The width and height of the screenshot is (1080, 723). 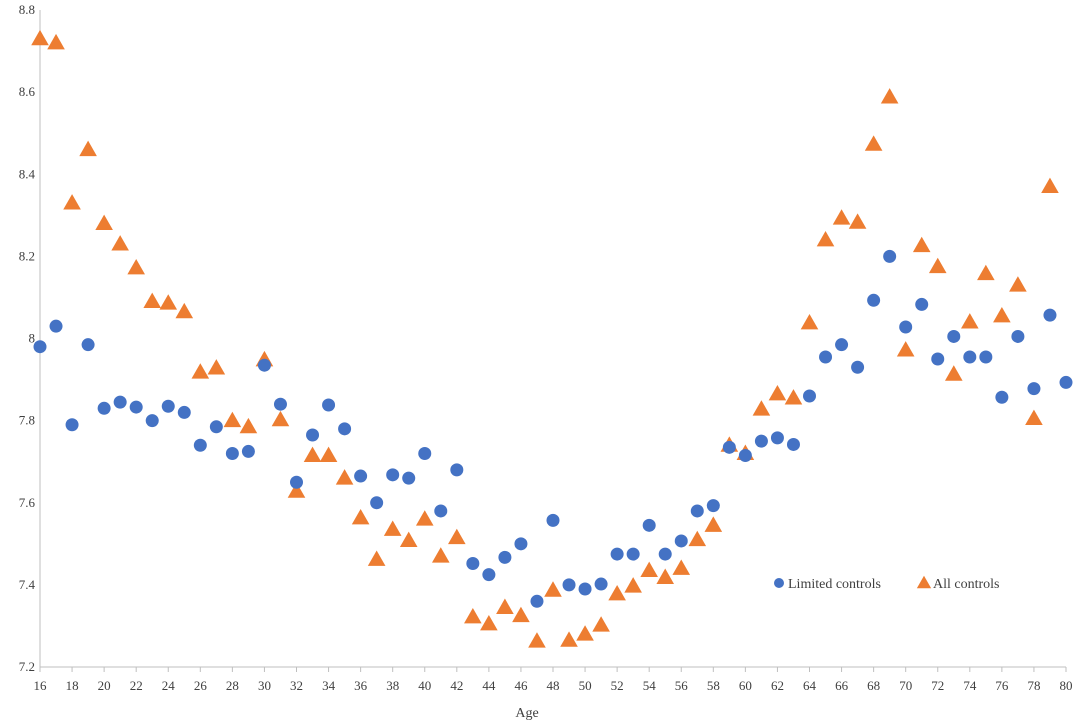 What do you see at coordinates (617, 685) in the screenshot?
I see `x-tick-label: 52` at bounding box center [617, 685].